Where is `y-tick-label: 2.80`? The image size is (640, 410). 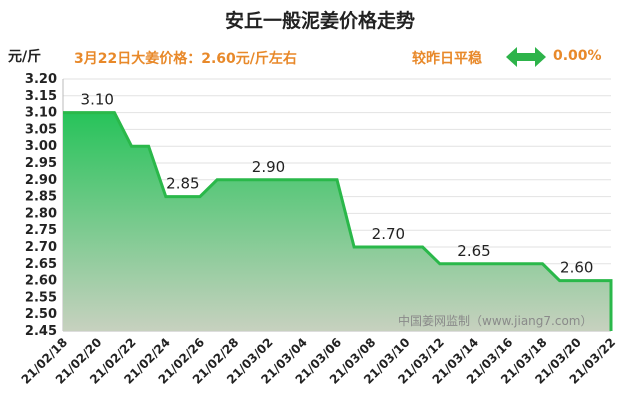
y-tick-label: 2.80 is located at coordinates (41, 213).